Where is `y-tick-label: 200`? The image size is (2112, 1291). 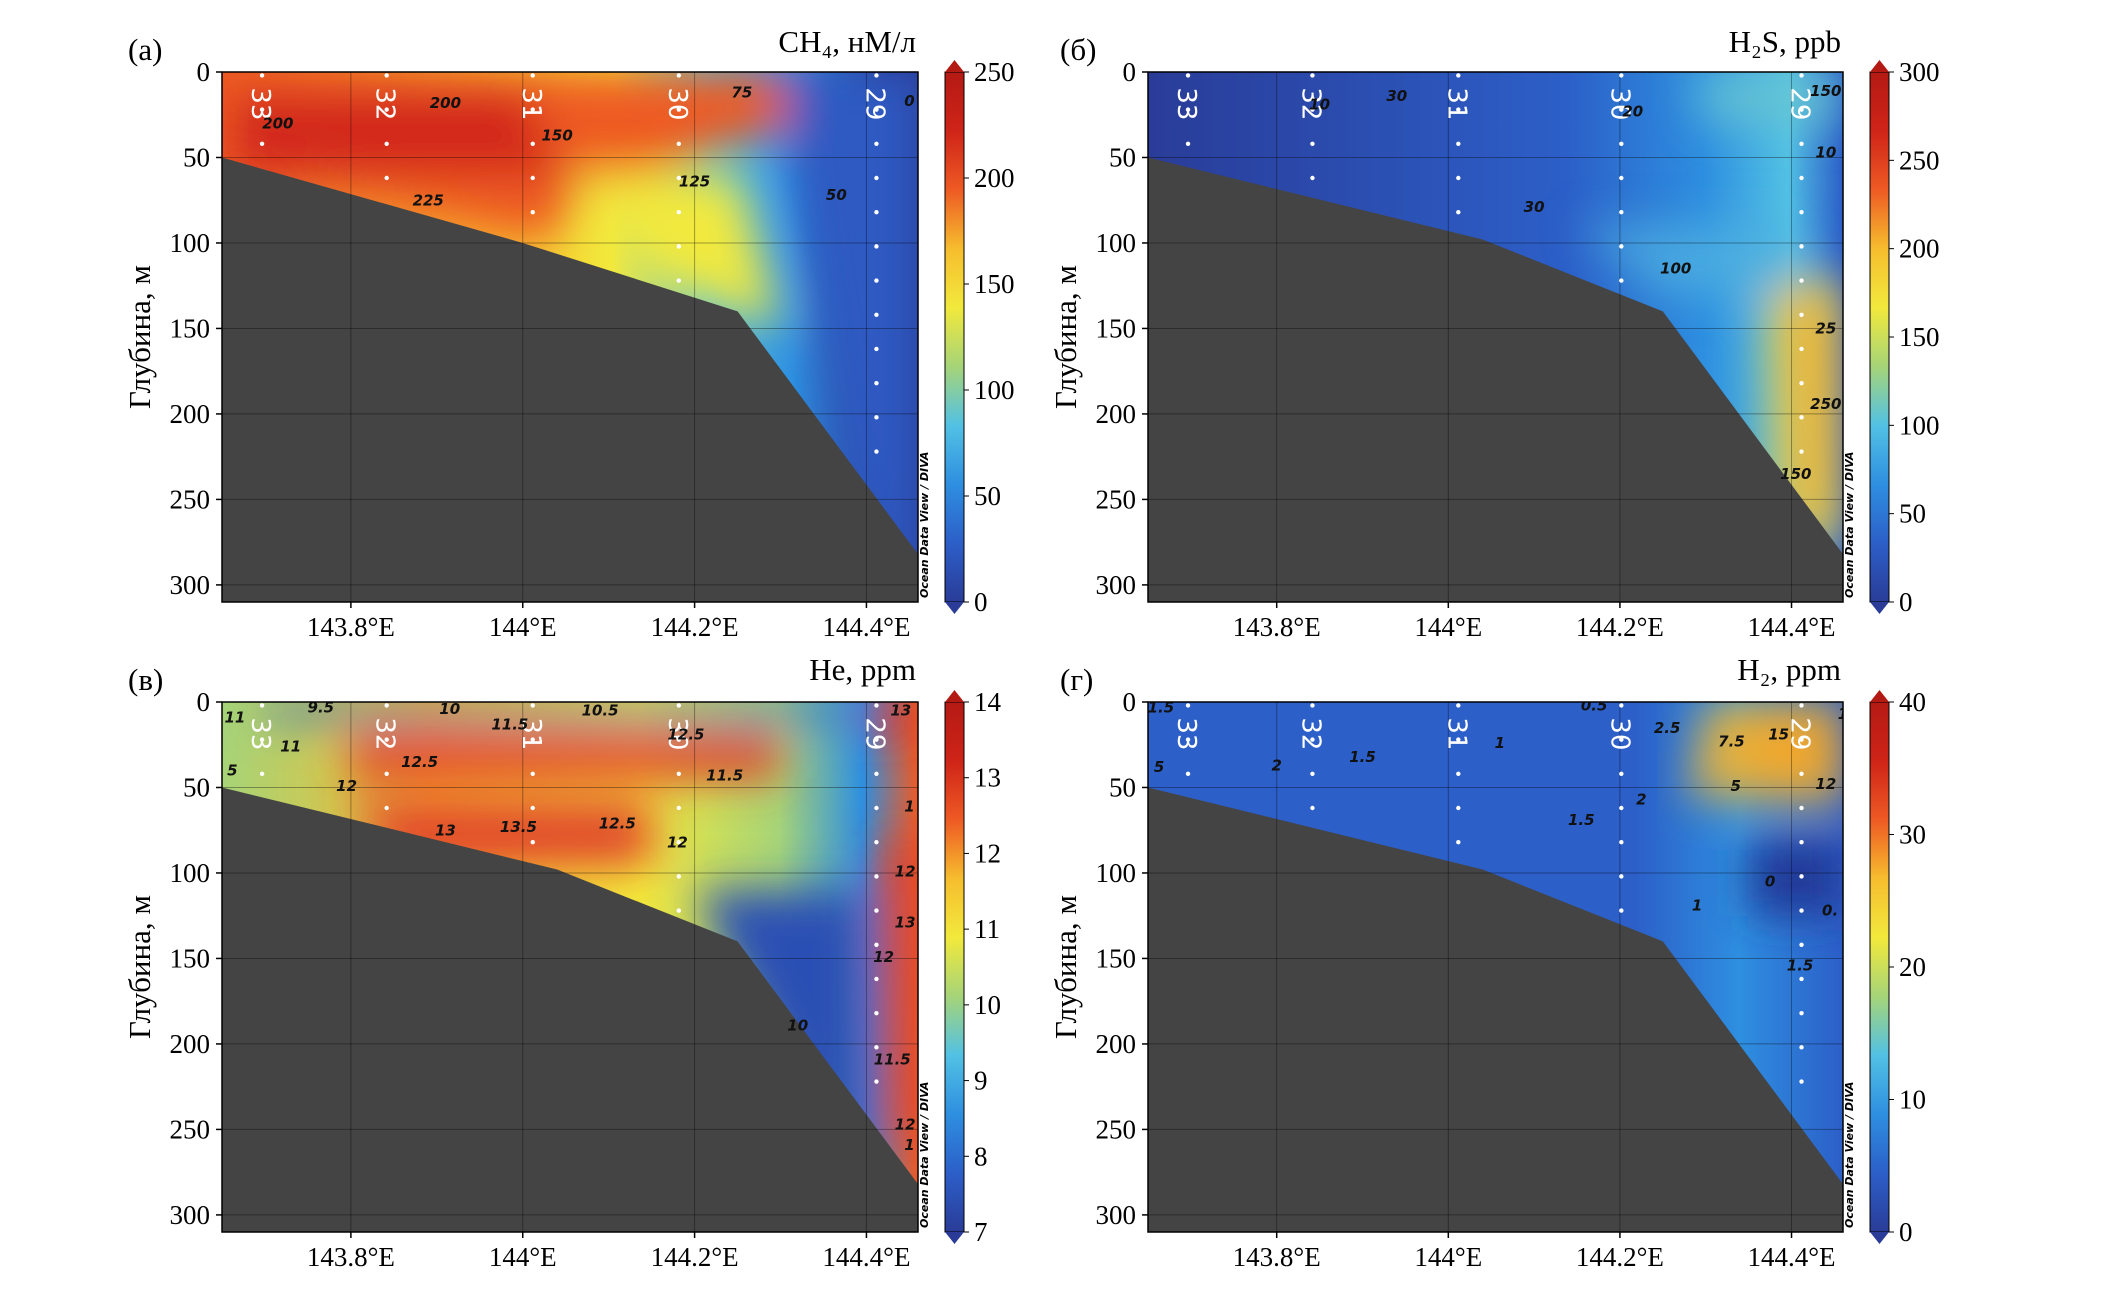
y-tick-label: 200 is located at coordinates (190, 1044).